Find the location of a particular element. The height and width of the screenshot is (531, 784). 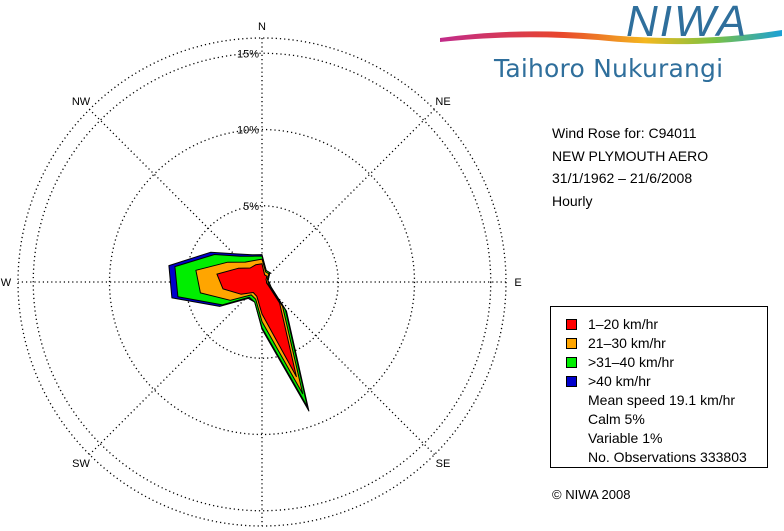

legend-entry: >40 km/hr is located at coordinates (666, 381).